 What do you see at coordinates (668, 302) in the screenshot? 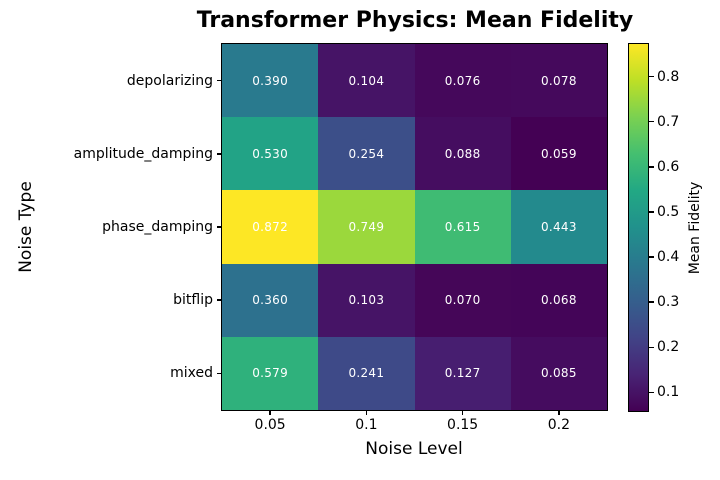
I see `colorbar-tick-label: 0.3` at bounding box center [668, 302].